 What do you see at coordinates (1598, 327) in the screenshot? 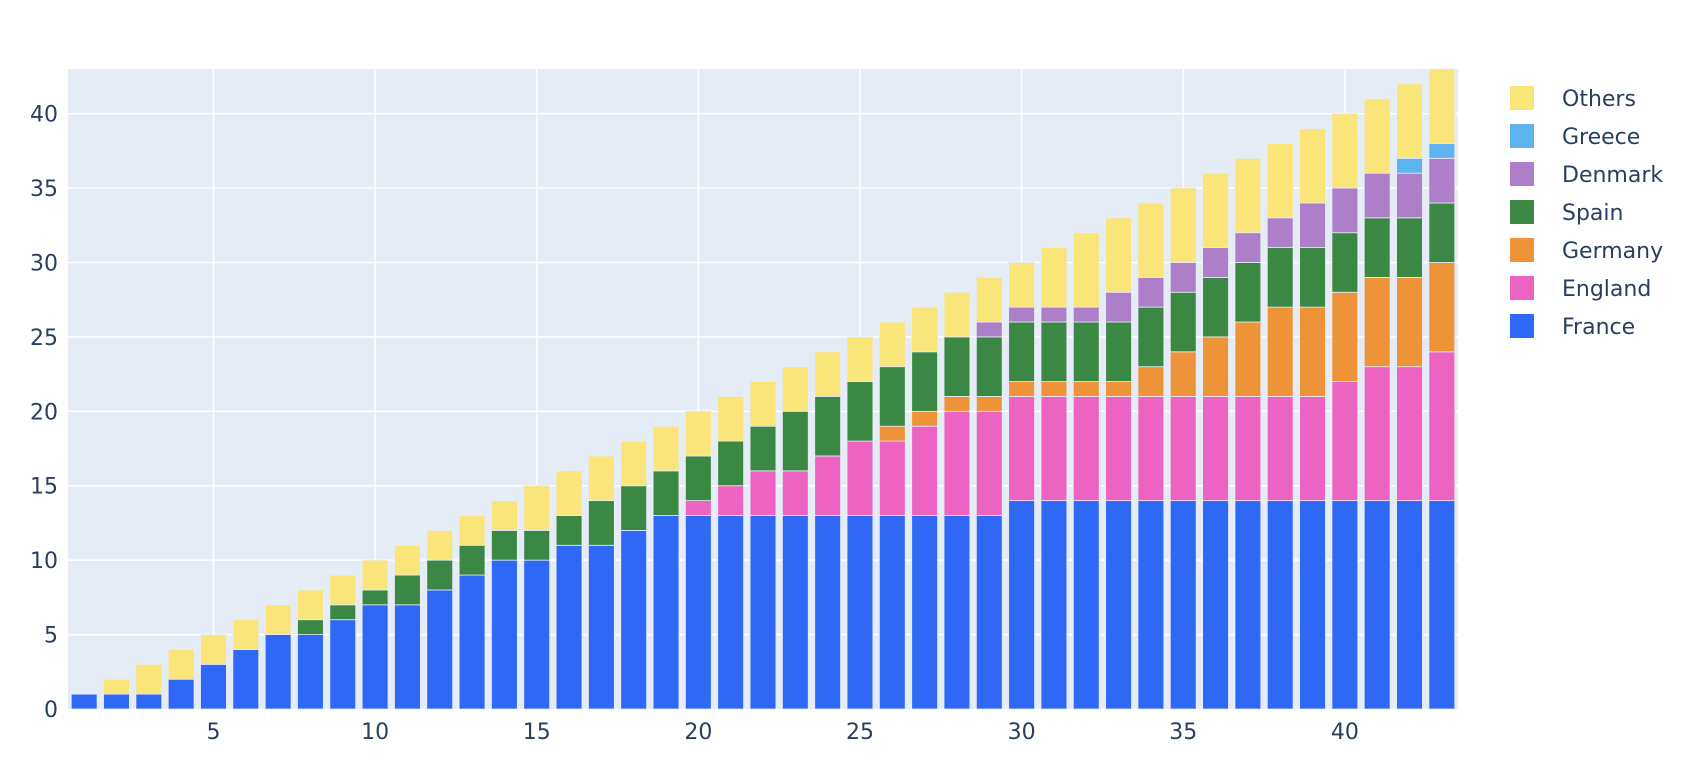
I see `legend-label-france: France` at bounding box center [1598, 327].